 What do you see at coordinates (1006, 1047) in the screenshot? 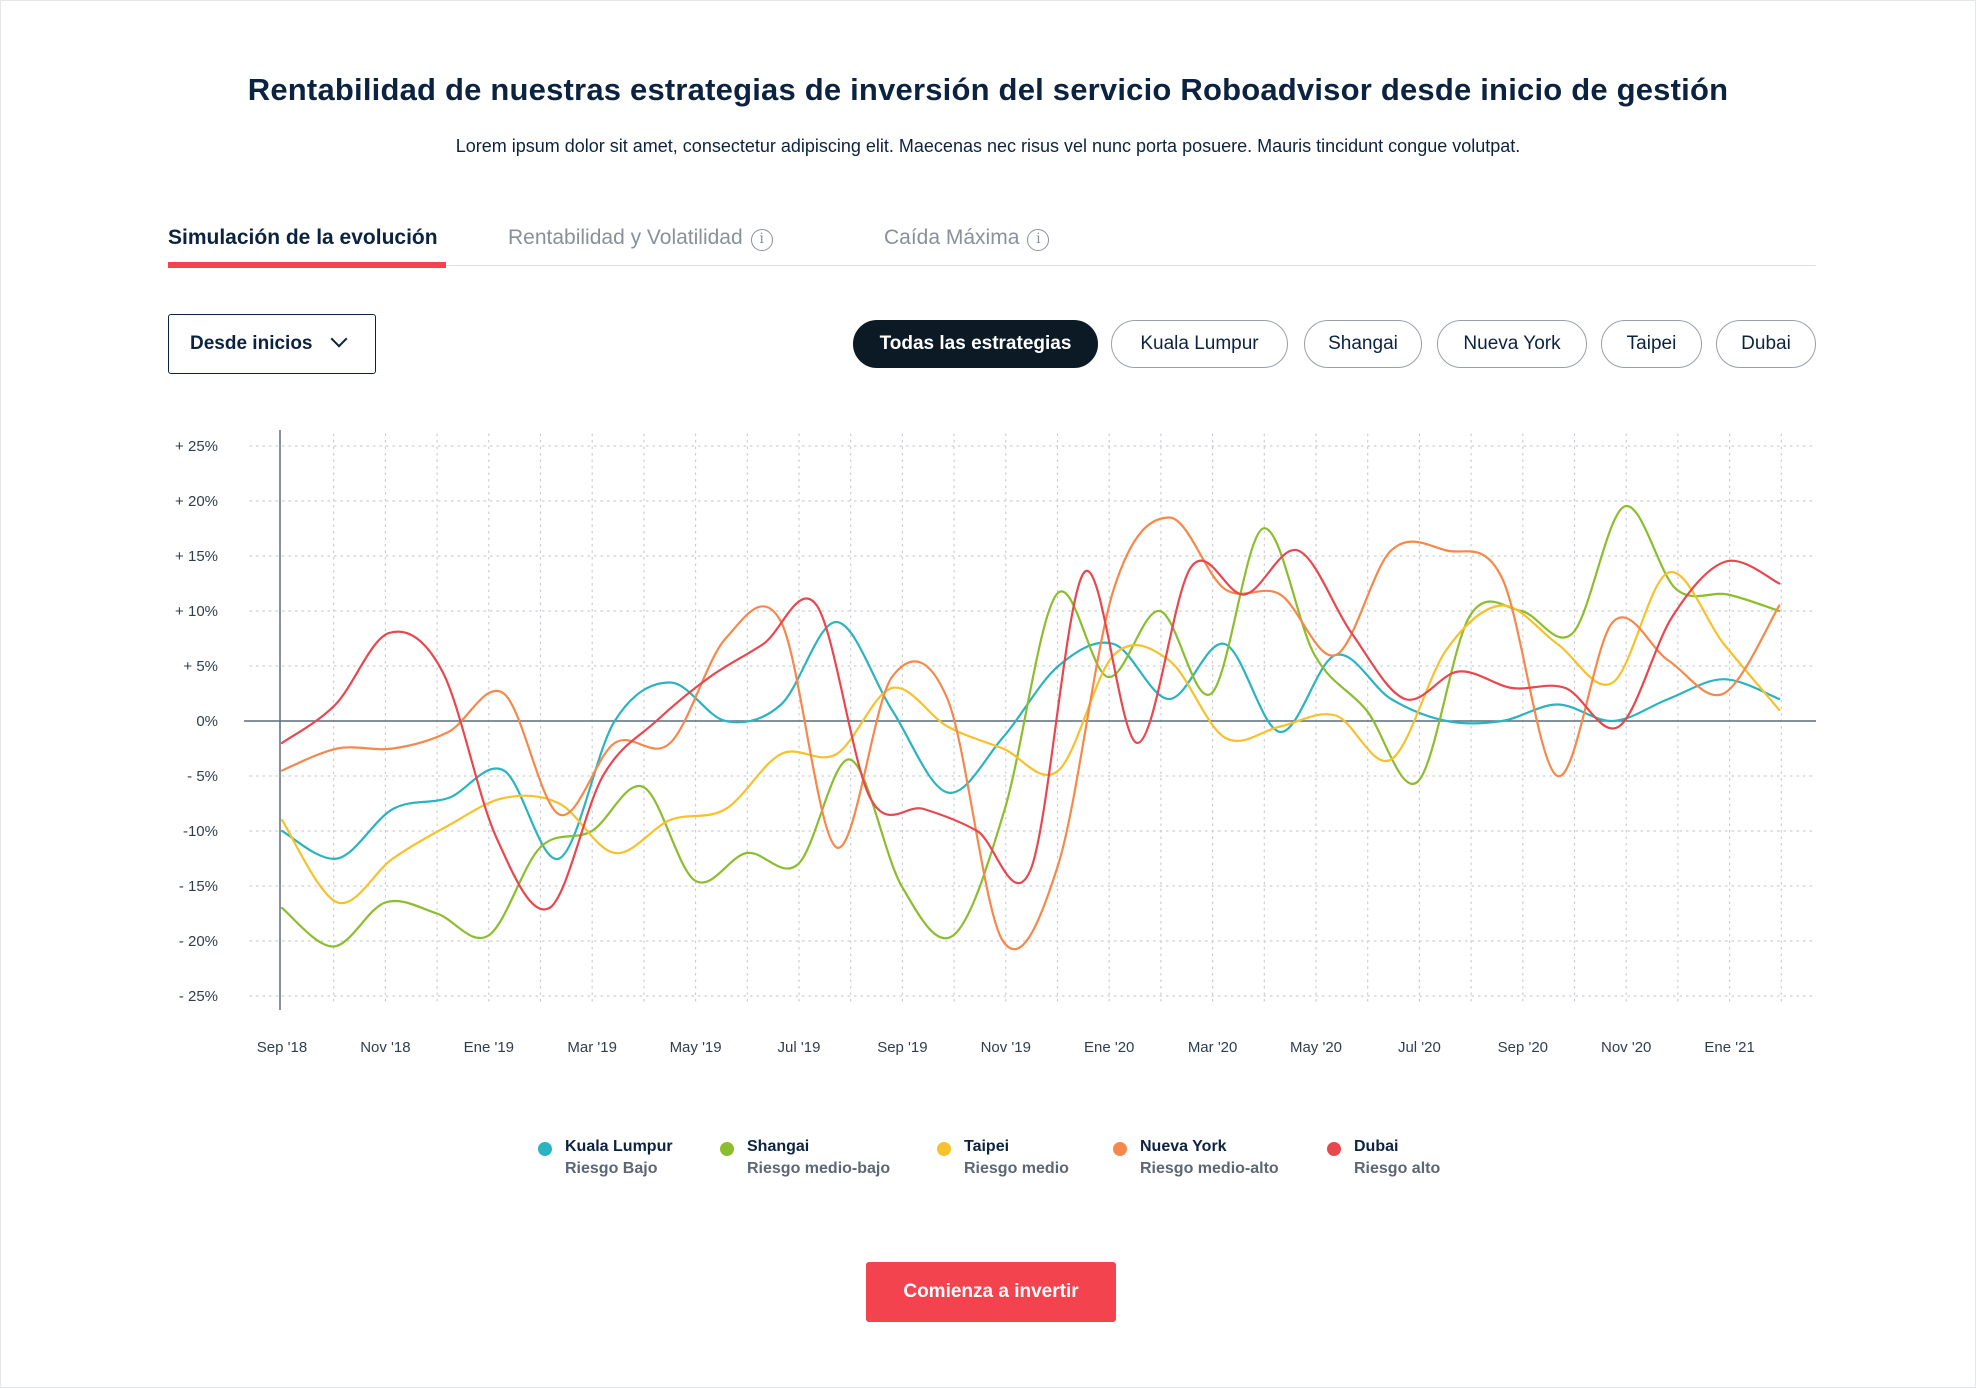
I see `x-tick-label: Nov '19` at bounding box center [1006, 1047].